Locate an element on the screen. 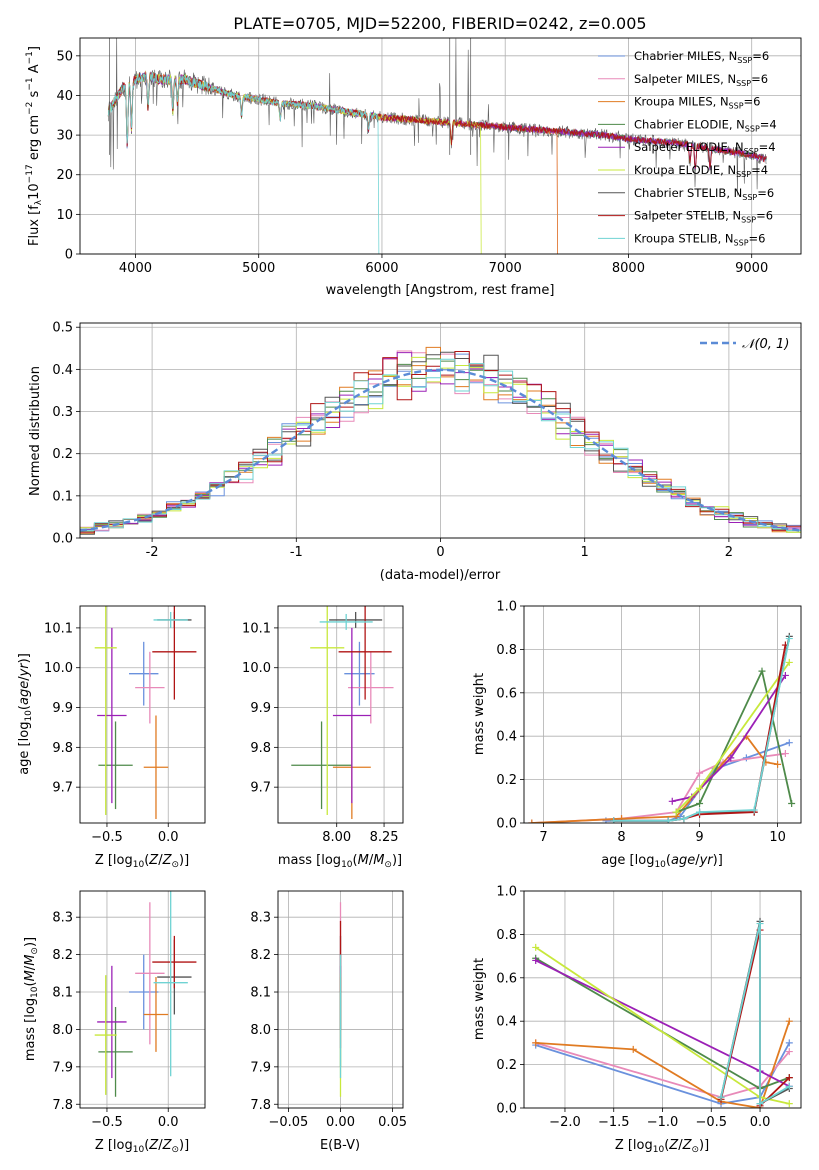  x-tick-label: 9 is located at coordinates (699, 837).